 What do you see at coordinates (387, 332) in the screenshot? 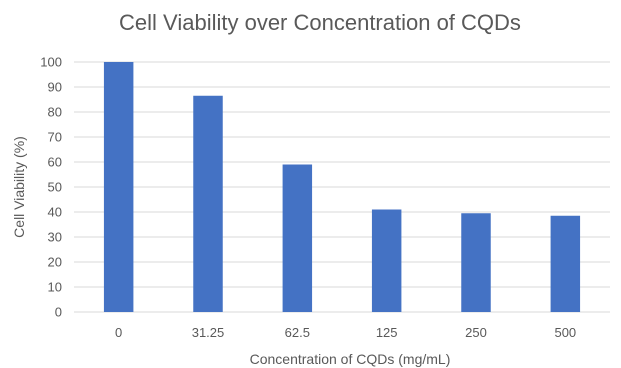
I see `x-tick-label: 125` at bounding box center [387, 332].